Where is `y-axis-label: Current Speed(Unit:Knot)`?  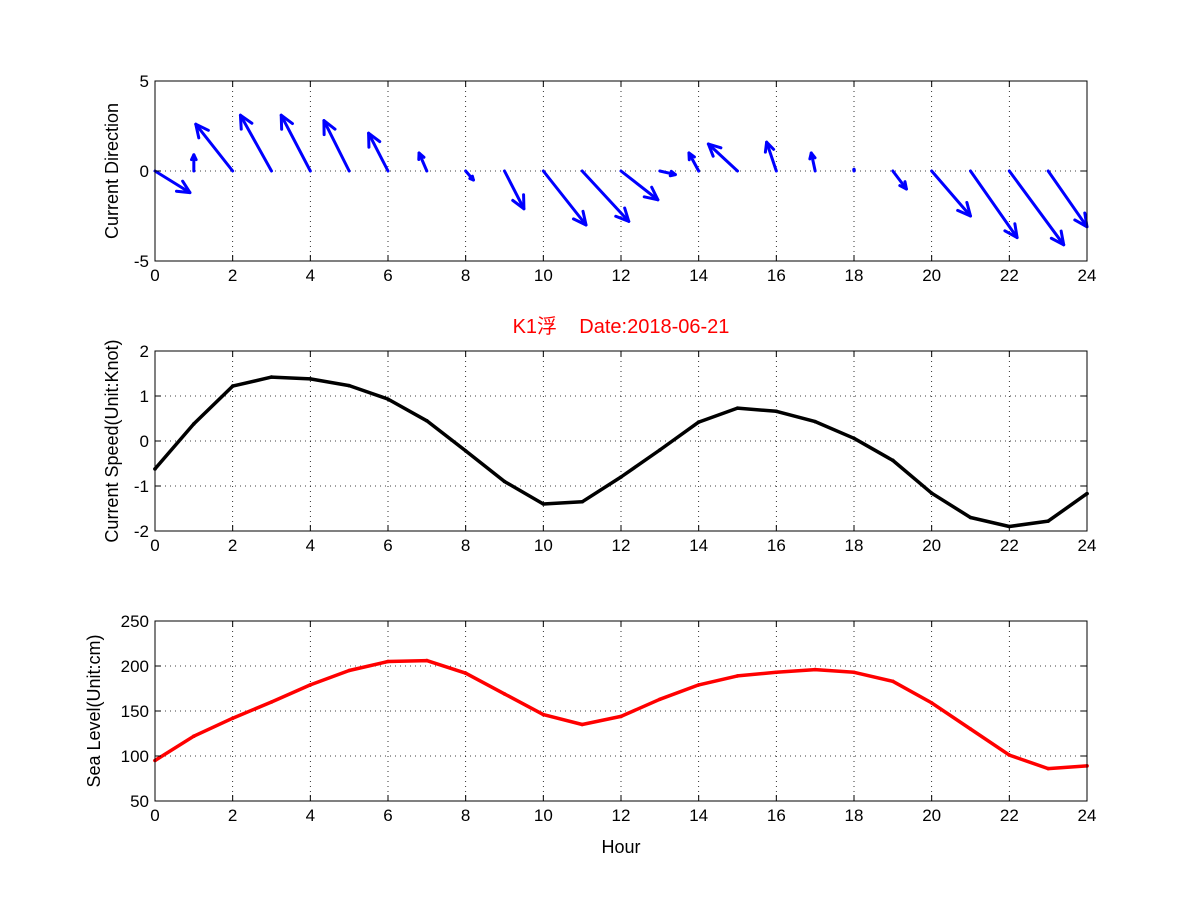 y-axis-label: Current Speed(Unit:Knot) is located at coordinates (112, 440).